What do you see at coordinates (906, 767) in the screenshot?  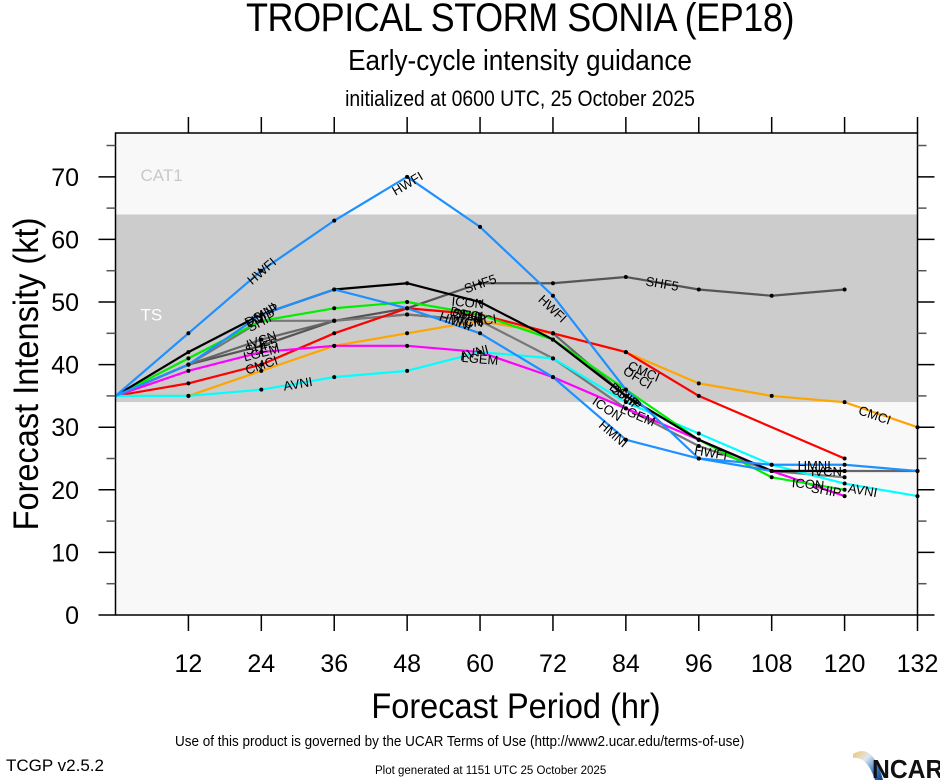 I see `ncar-logo-text: NCAR` at bounding box center [906, 767].